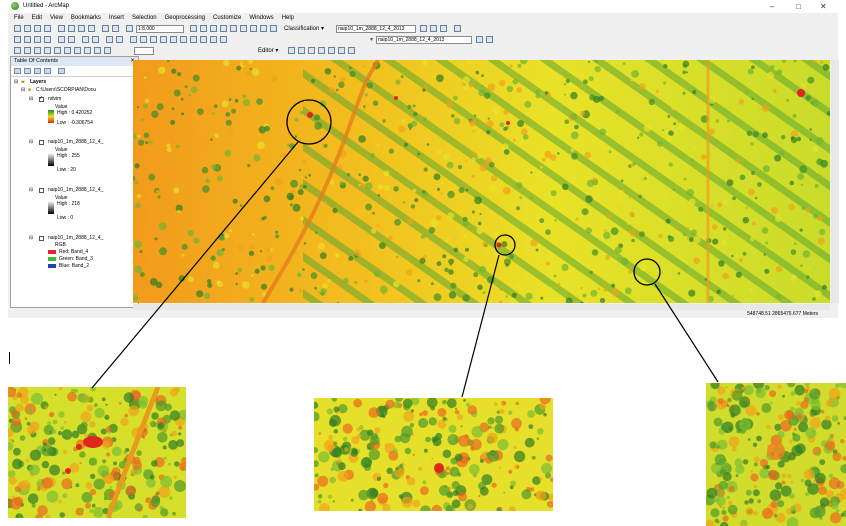 The width and height of the screenshot is (846, 526). What do you see at coordinates (37, 18) in the screenshot?
I see `menu-edit: Edit` at bounding box center [37, 18].